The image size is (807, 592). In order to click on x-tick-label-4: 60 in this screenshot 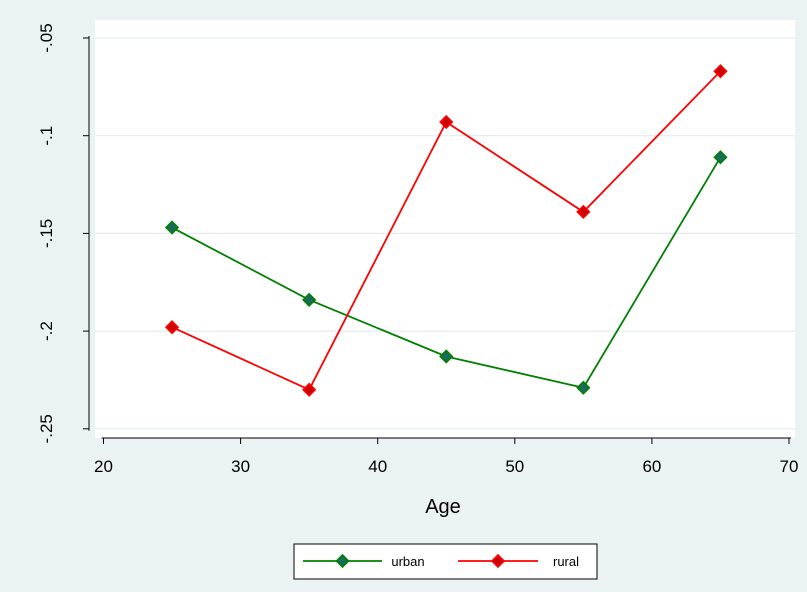, I will do `click(651, 466)`.